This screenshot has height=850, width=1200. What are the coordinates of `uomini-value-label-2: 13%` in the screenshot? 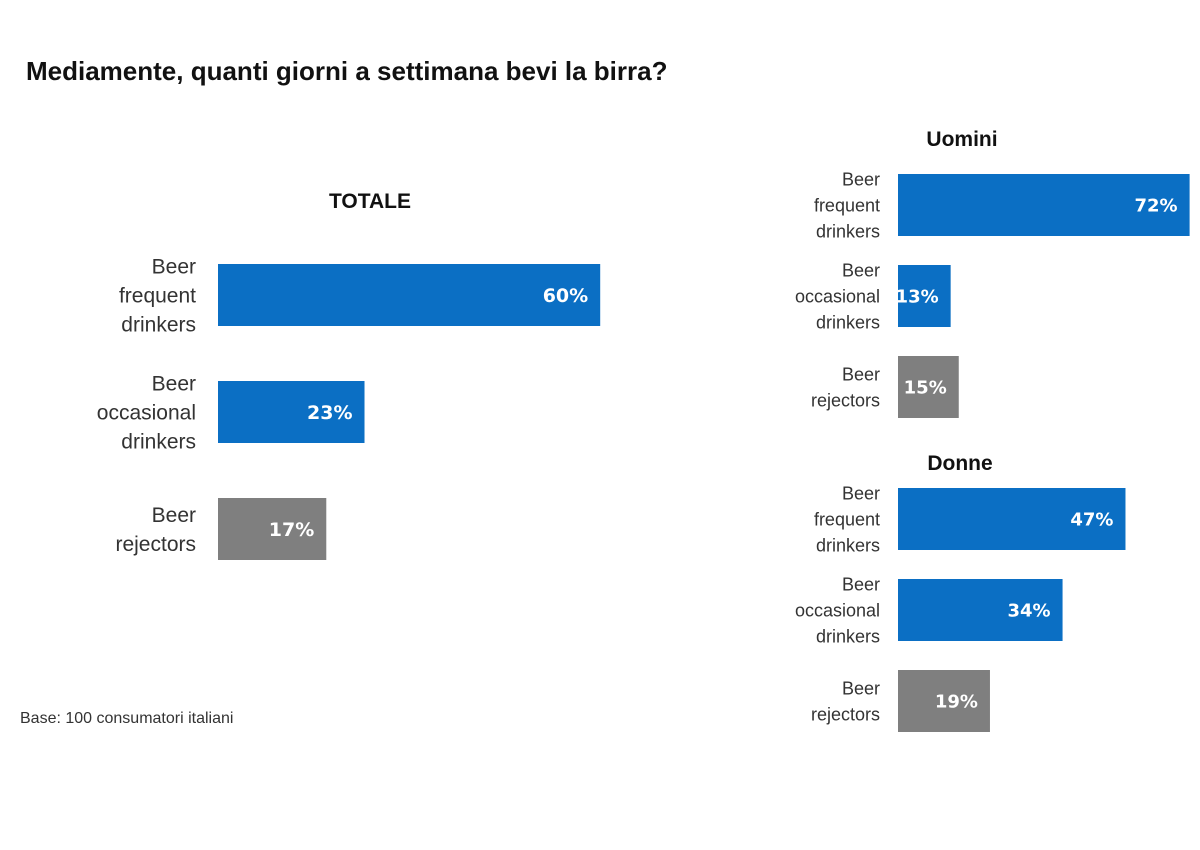 It's located at (917, 296).